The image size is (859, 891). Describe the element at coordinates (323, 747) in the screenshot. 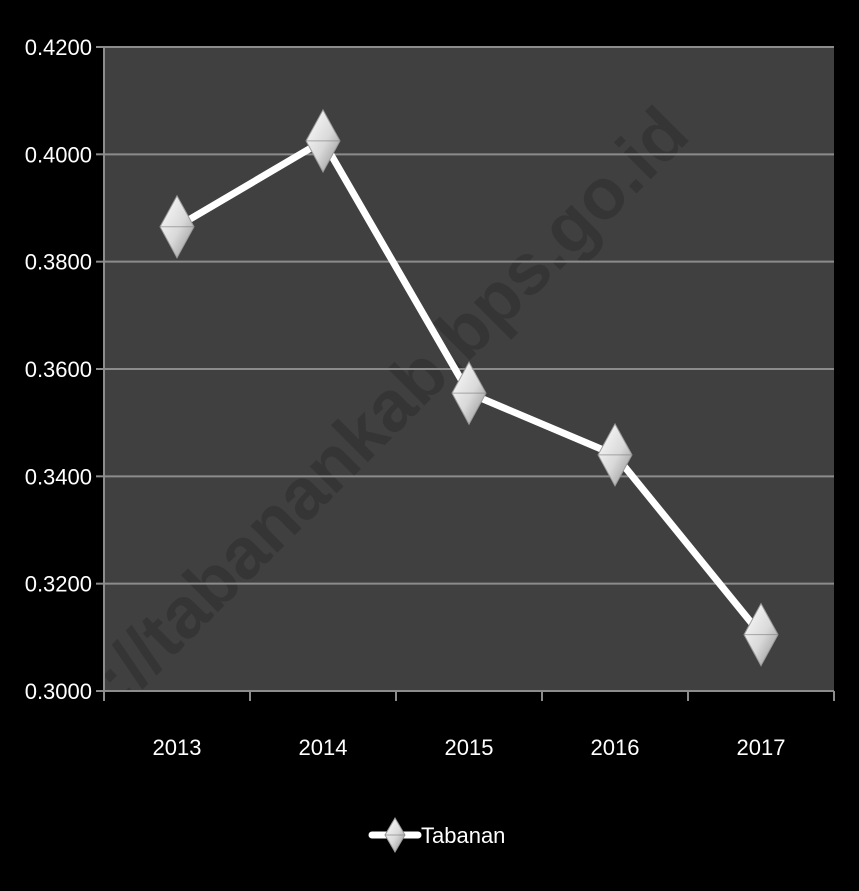

I see `x-tick-label: 2014` at that location.